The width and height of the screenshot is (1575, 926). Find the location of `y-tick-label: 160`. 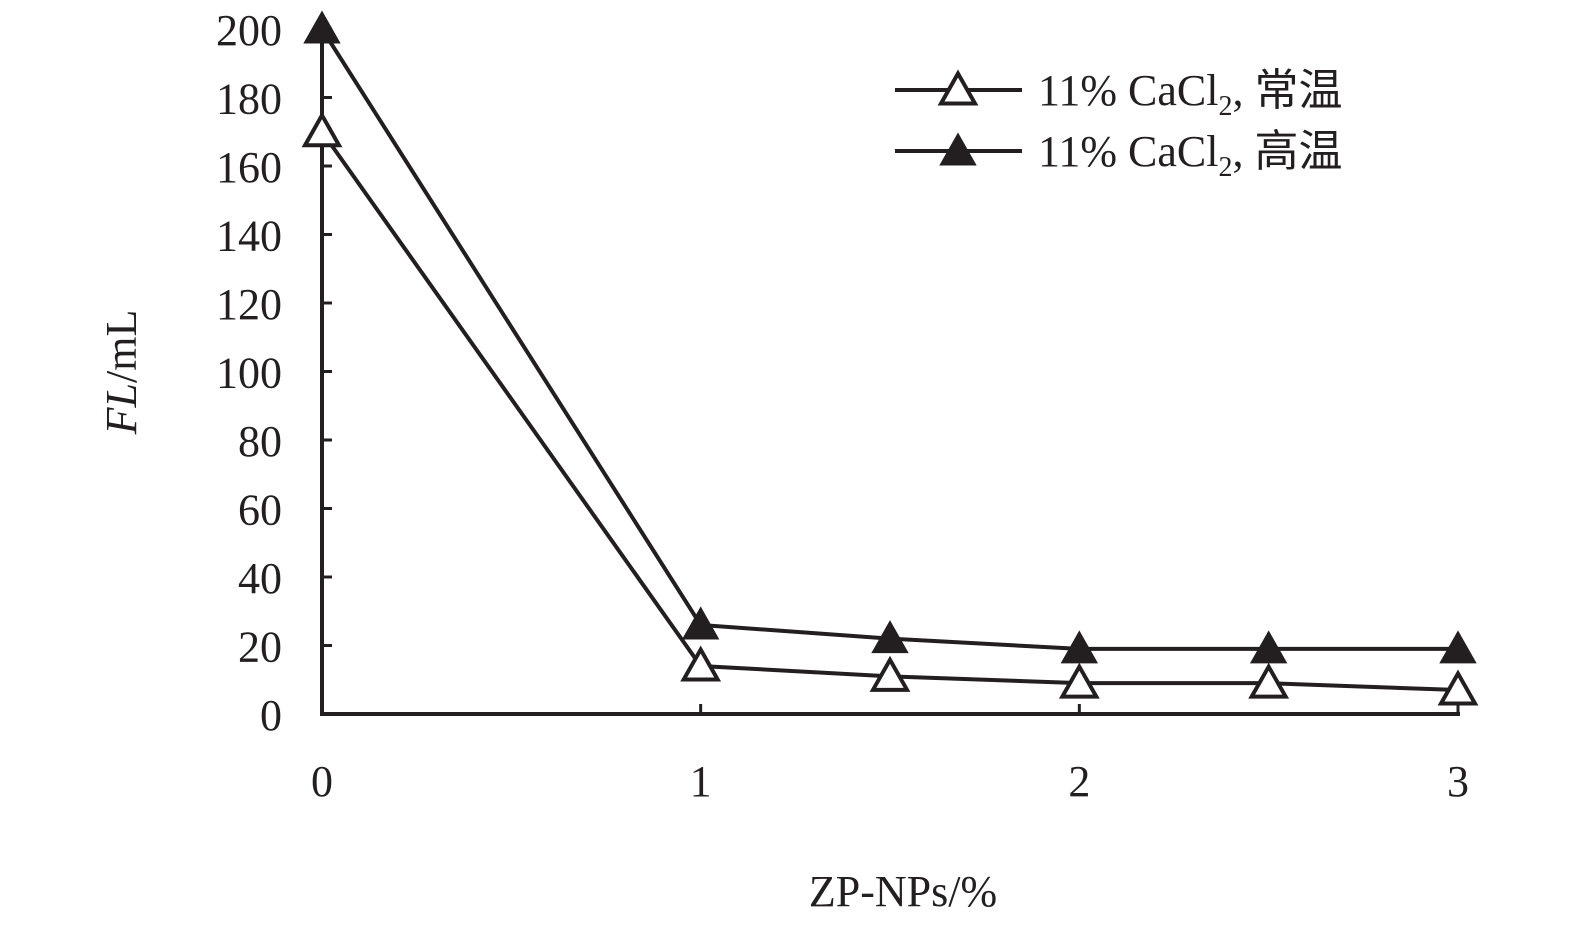

y-tick-label: 160 is located at coordinates (249, 167).